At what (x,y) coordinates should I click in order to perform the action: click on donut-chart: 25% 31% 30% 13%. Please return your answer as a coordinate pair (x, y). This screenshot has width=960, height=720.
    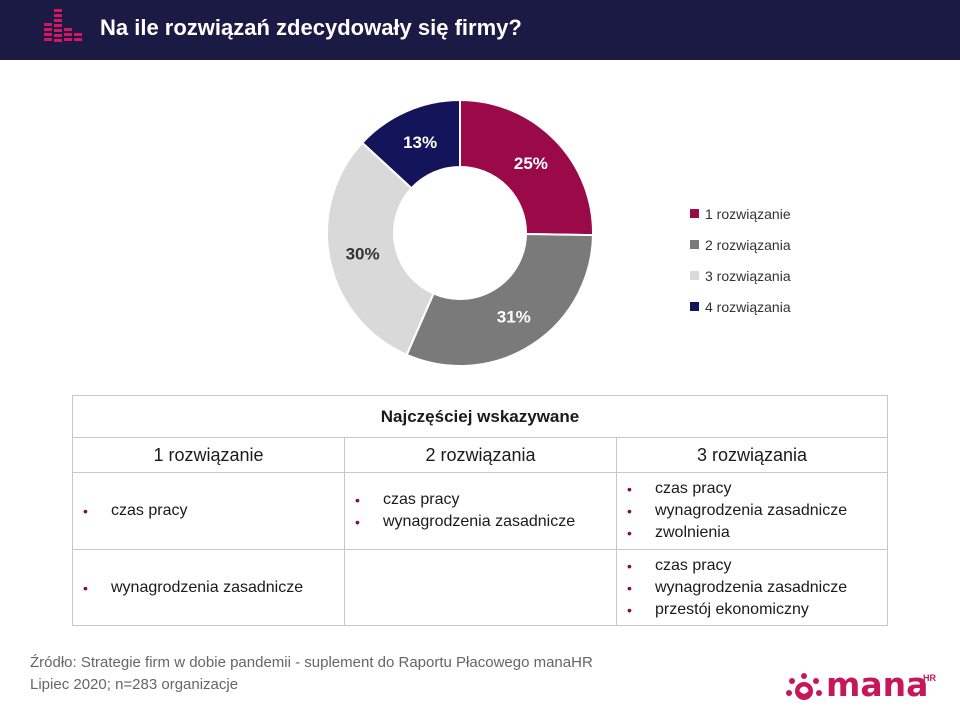
    Looking at the image, I should click on (465, 235).